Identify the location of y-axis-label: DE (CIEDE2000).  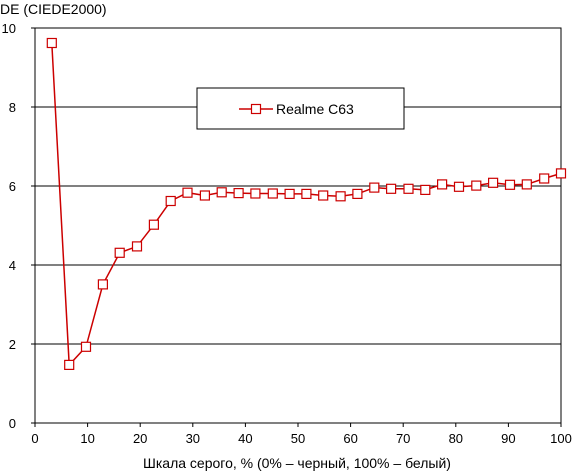
(53, 9).